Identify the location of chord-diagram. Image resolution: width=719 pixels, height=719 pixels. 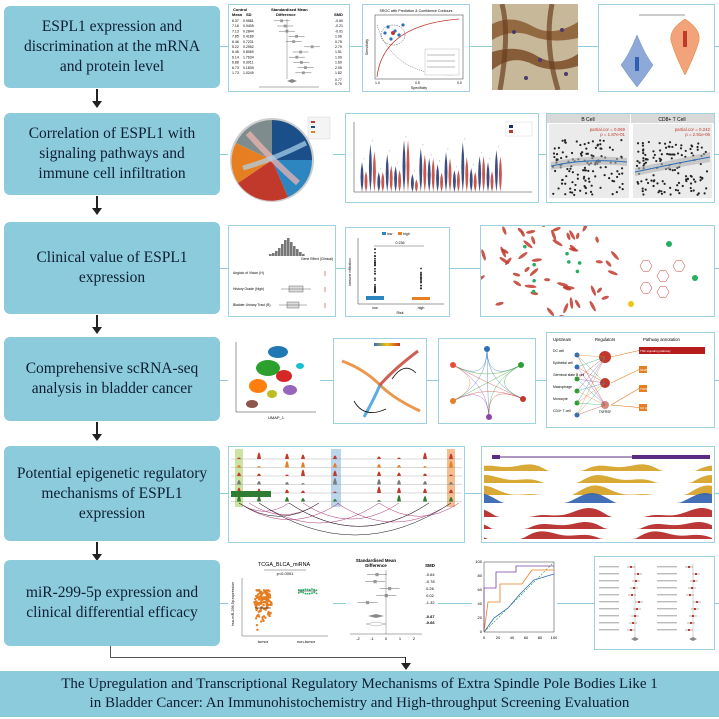
(280, 159).